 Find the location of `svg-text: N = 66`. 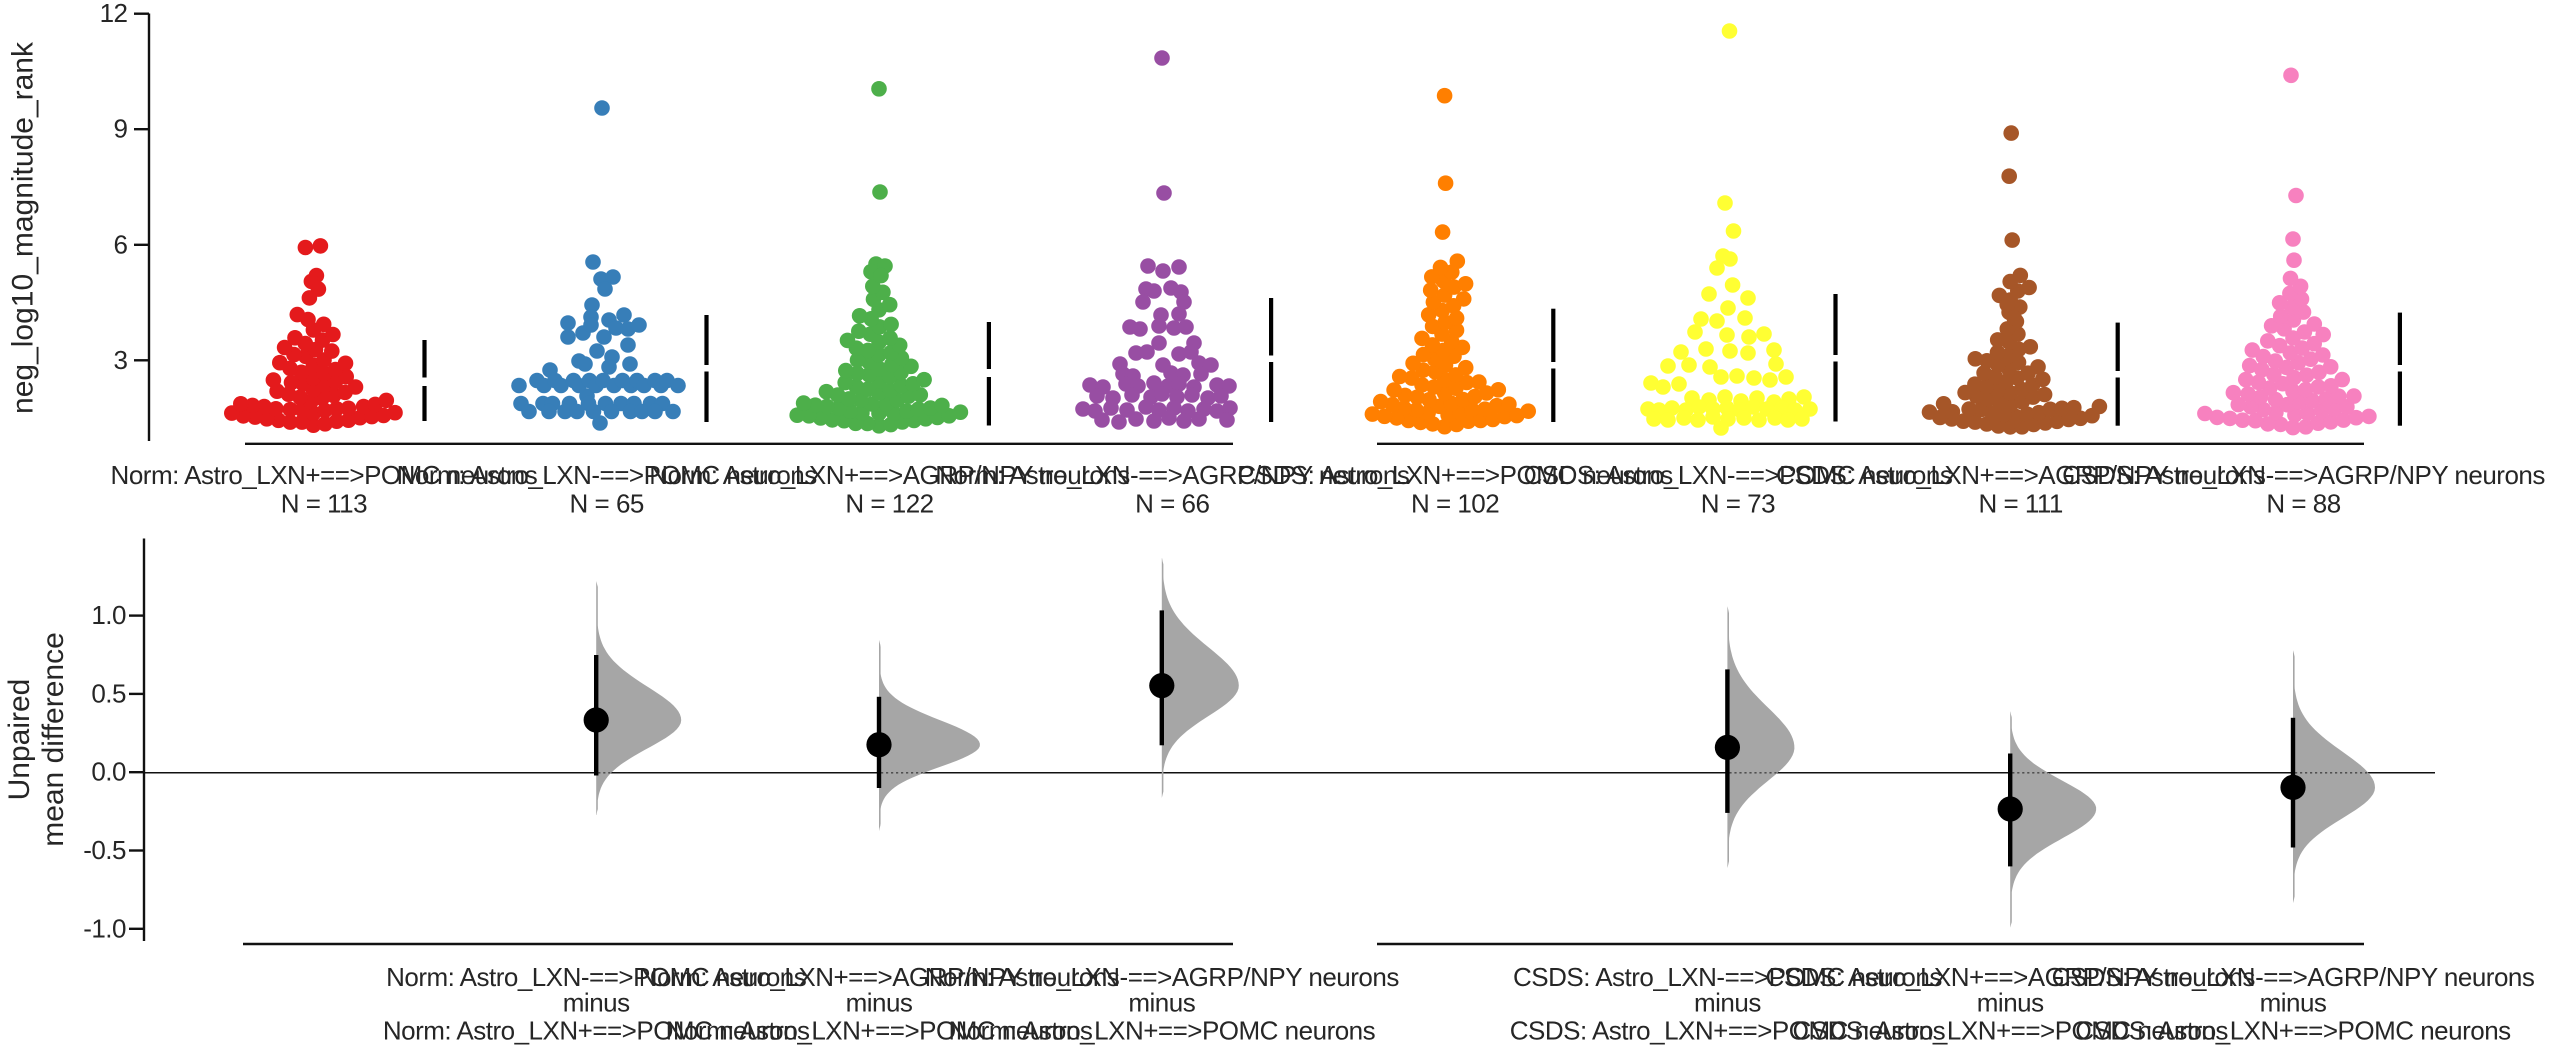

svg-text: N = 66 is located at coordinates (1172, 504).